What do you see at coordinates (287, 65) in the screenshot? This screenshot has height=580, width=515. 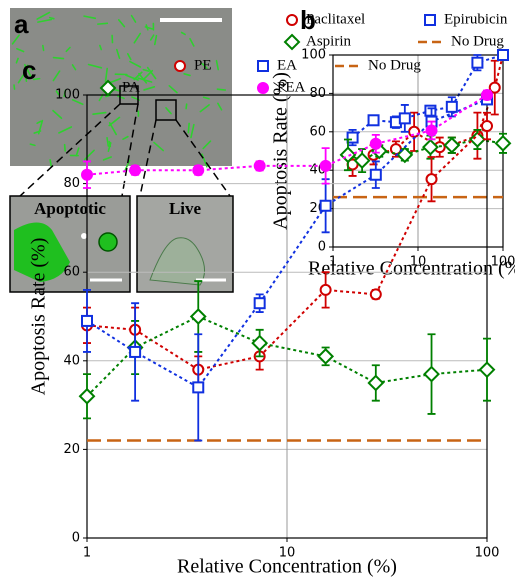 I see `legend-label: EA` at bounding box center [287, 65].